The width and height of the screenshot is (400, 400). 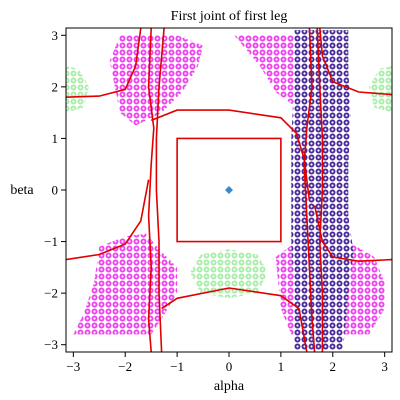 What do you see at coordinates (281, 366) in the screenshot?
I see `x-tick-label: 1` at bounding box center [281, 366].